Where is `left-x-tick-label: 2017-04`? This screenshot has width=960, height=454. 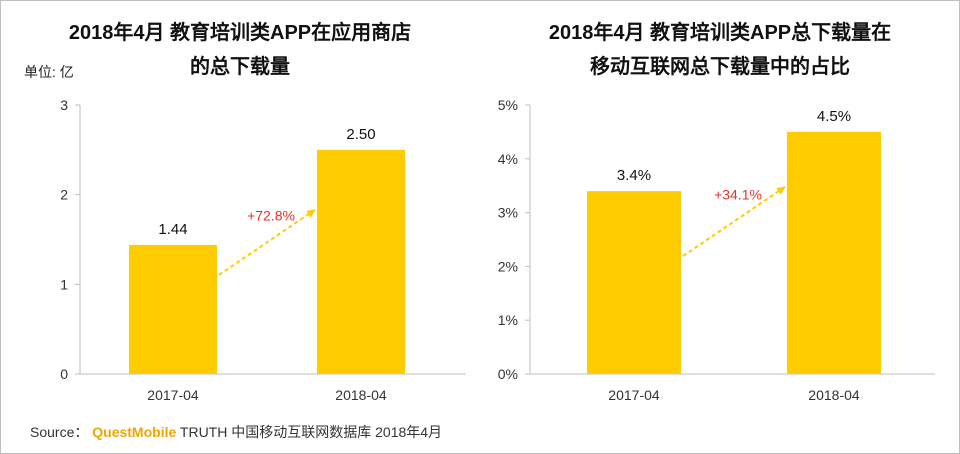 left-x-tick-label: 2017-04 is located at coordinates (173, 395).